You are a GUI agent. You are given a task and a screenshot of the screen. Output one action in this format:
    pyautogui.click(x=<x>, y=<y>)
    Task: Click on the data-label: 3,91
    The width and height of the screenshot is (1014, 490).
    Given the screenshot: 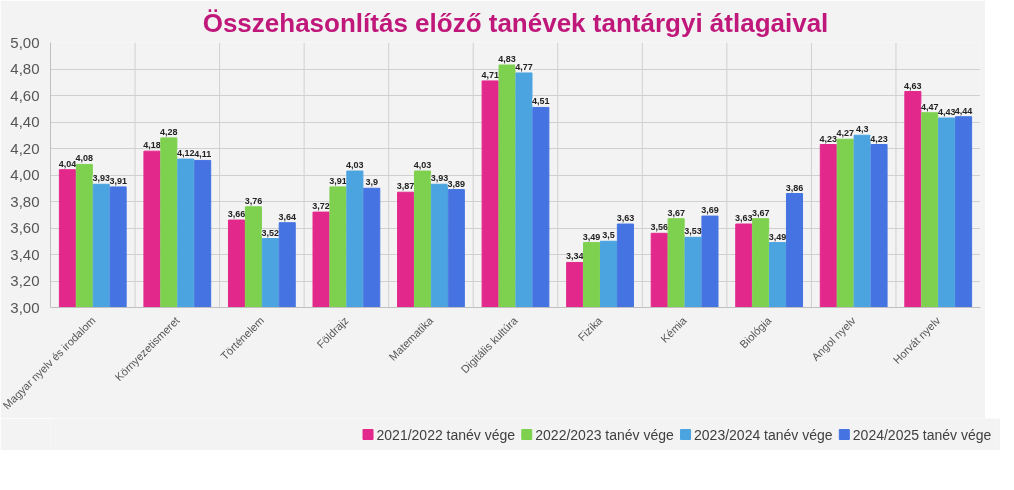 What is the action you would take?
    pyautogui.click(x=118, y=180)
    